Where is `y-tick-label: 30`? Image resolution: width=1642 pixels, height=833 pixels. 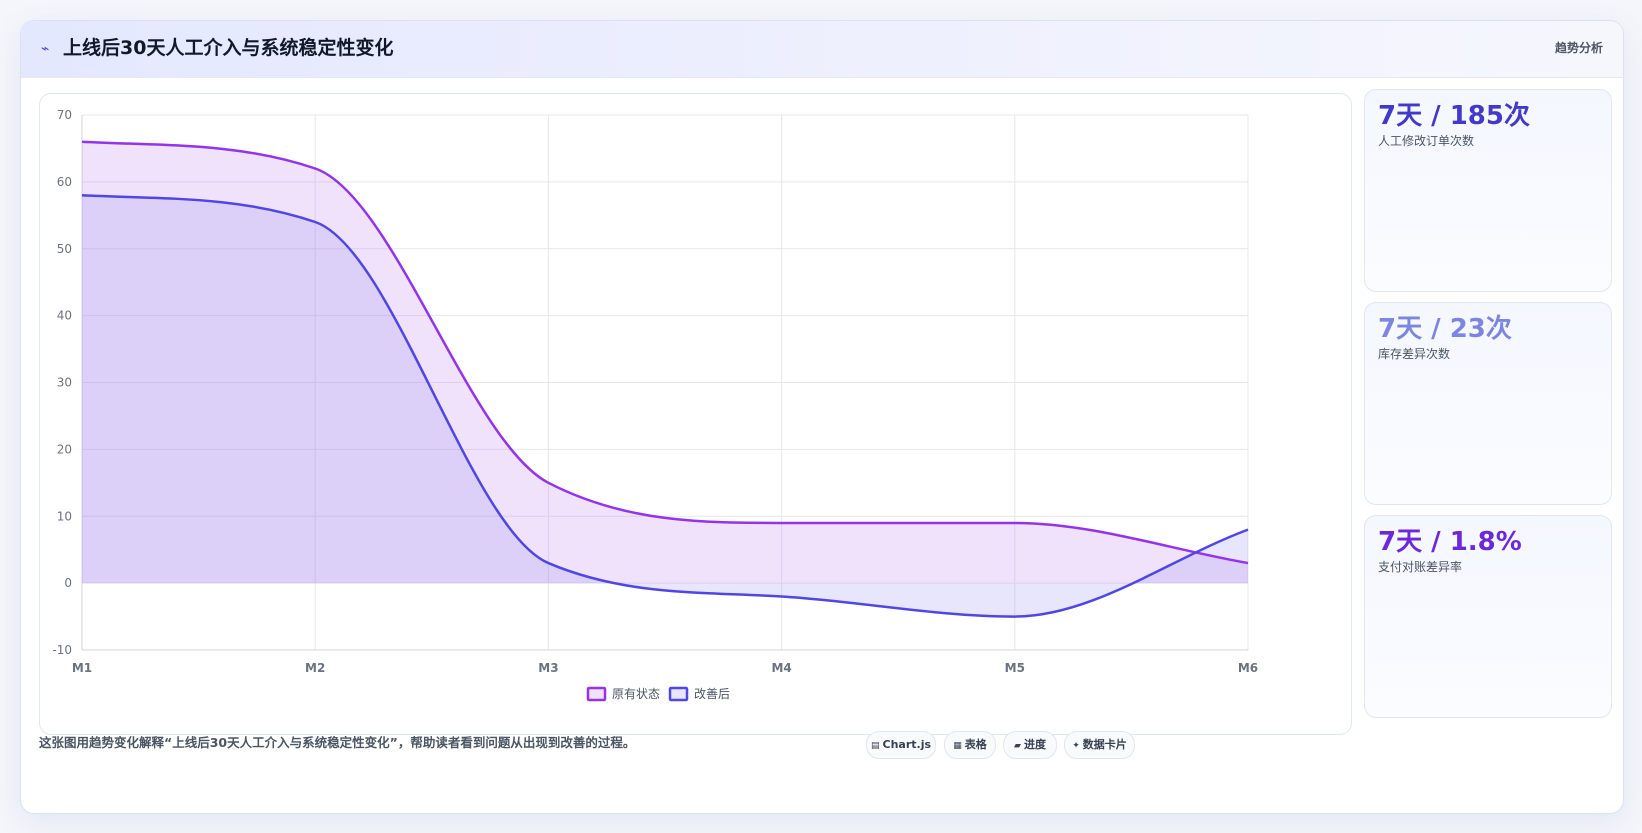
y-tick-label: 30 is located at coordinates (64, 383).